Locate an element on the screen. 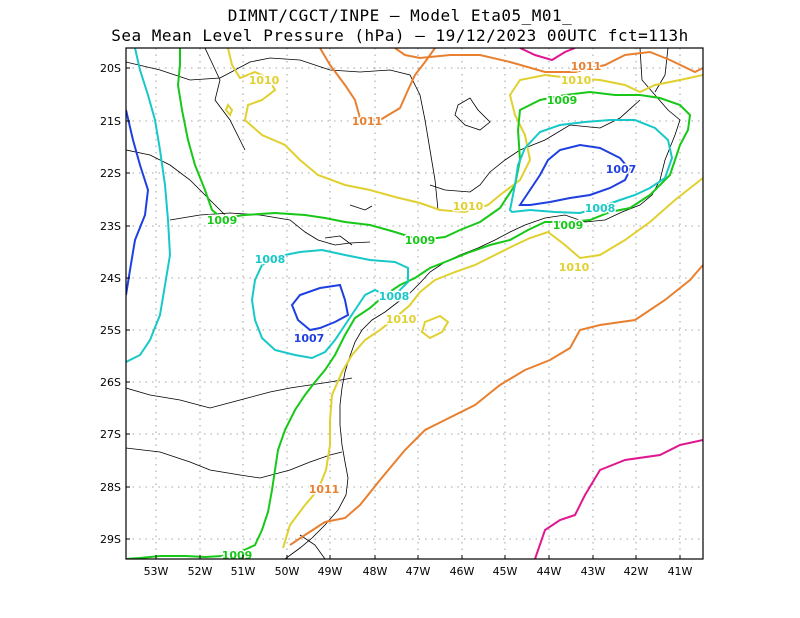 This screenshot has width=800, height=618. map-title-line1: DIMNT/CGCT/INPE — Model Eta05_M01_ is located at coordinates (400, 15).